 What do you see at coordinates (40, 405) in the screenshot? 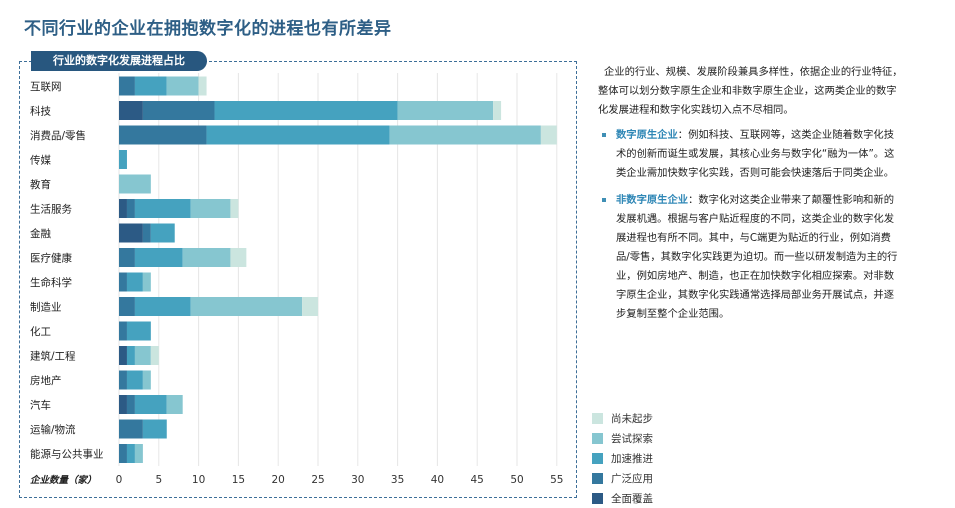
I see `category-label: 汽车` at bounding box center [40, 405].